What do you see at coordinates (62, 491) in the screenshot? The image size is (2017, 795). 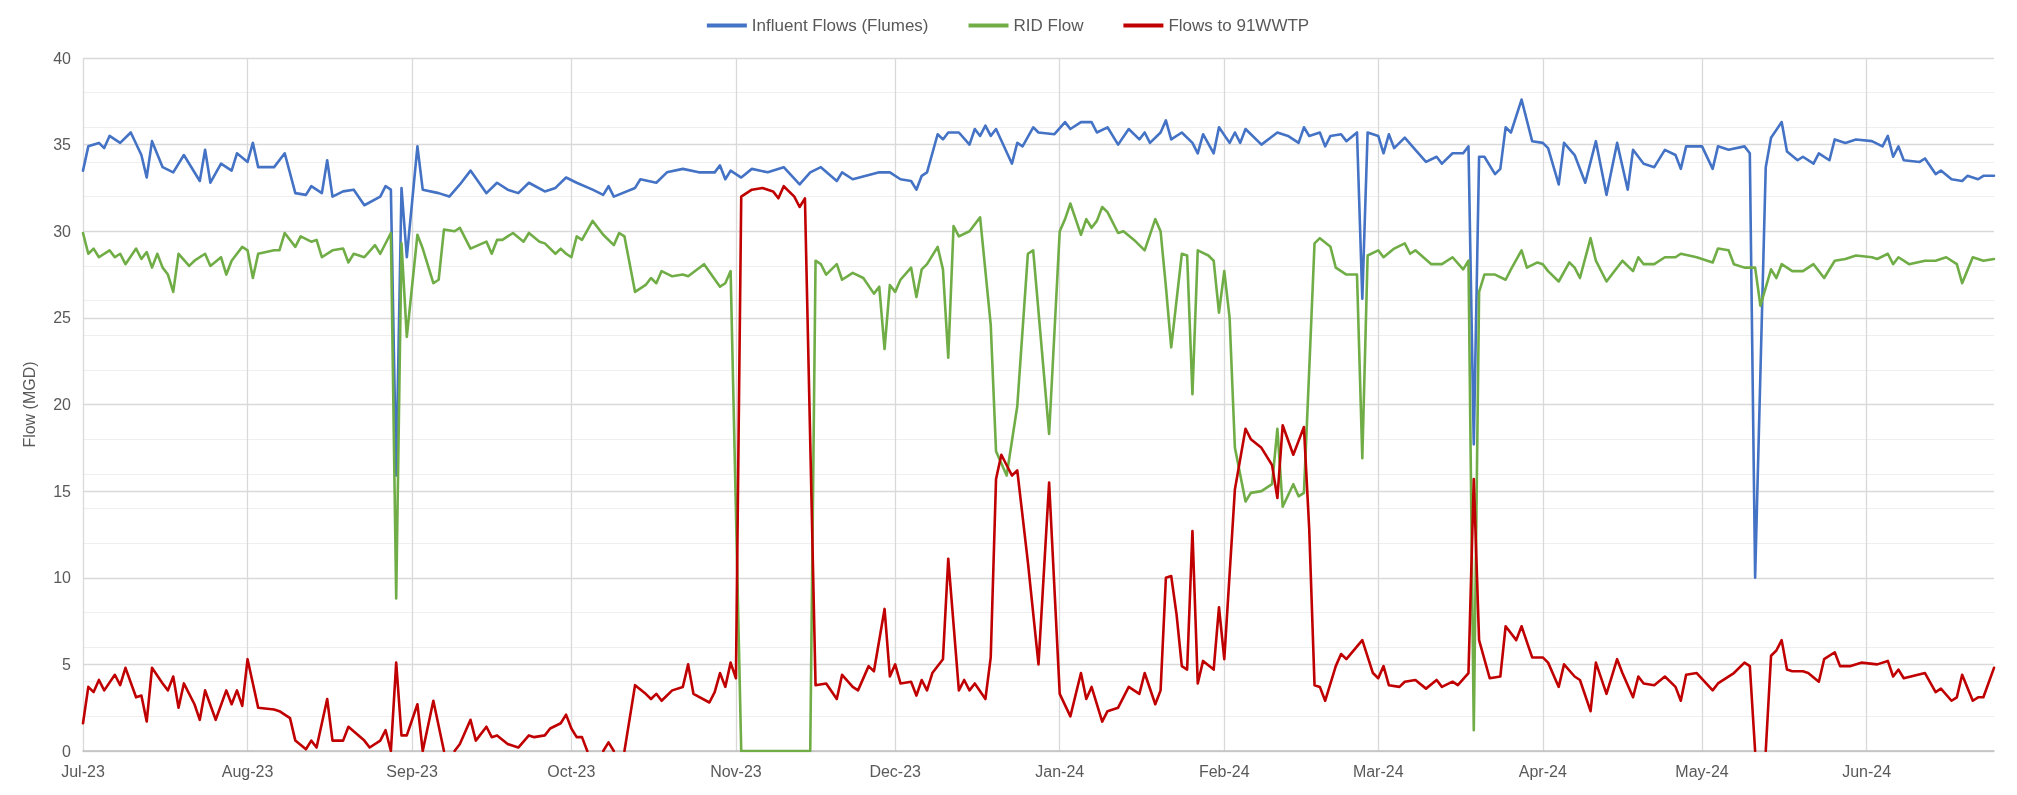 I see `y-tick-label: 15` at bounding box center [62, 491].